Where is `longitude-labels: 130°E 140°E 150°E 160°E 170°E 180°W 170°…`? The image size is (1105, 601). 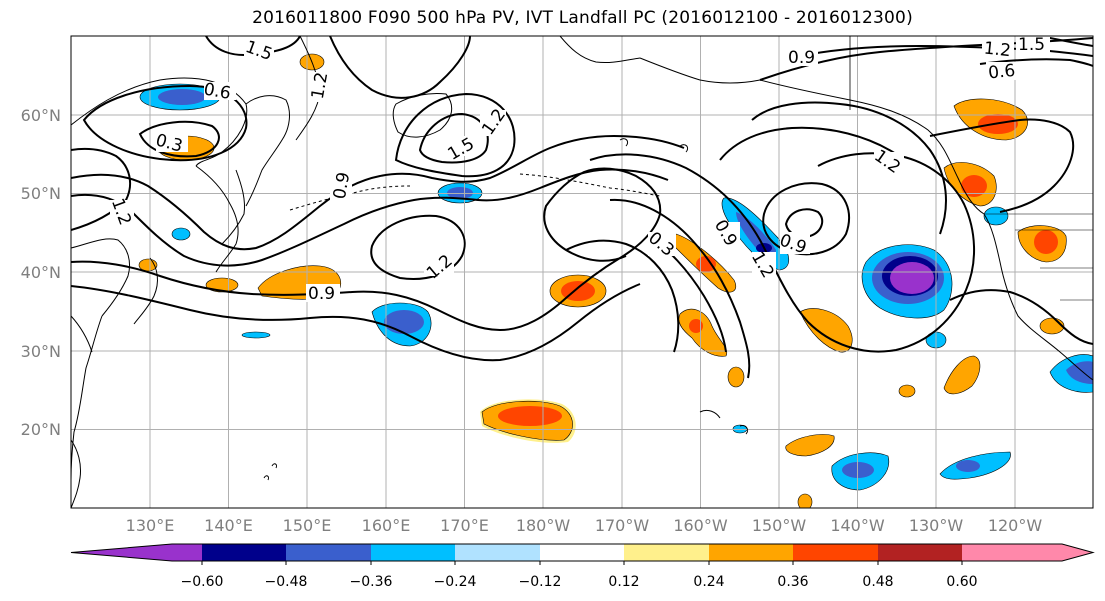
longitude-labels: 130°E 140°E 150°E 160°E 170°E 180°W 170°… is located at coordinates (584, 525).